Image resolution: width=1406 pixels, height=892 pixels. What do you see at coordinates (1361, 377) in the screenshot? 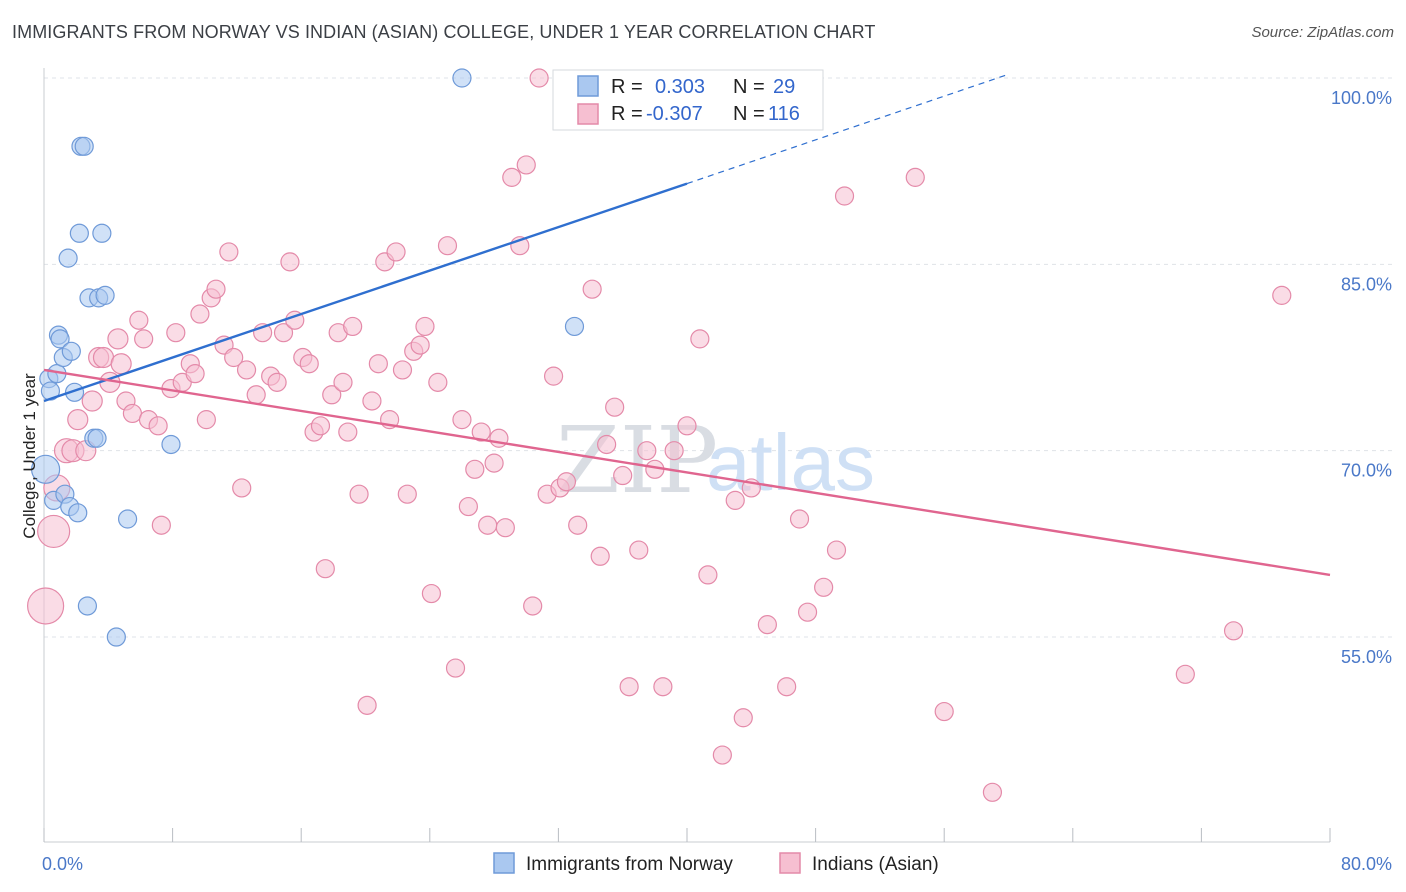
I see `y-tick-labels: 55.0% 70.0% 85.0% 100.0%` at bounding box center [1361, 377].